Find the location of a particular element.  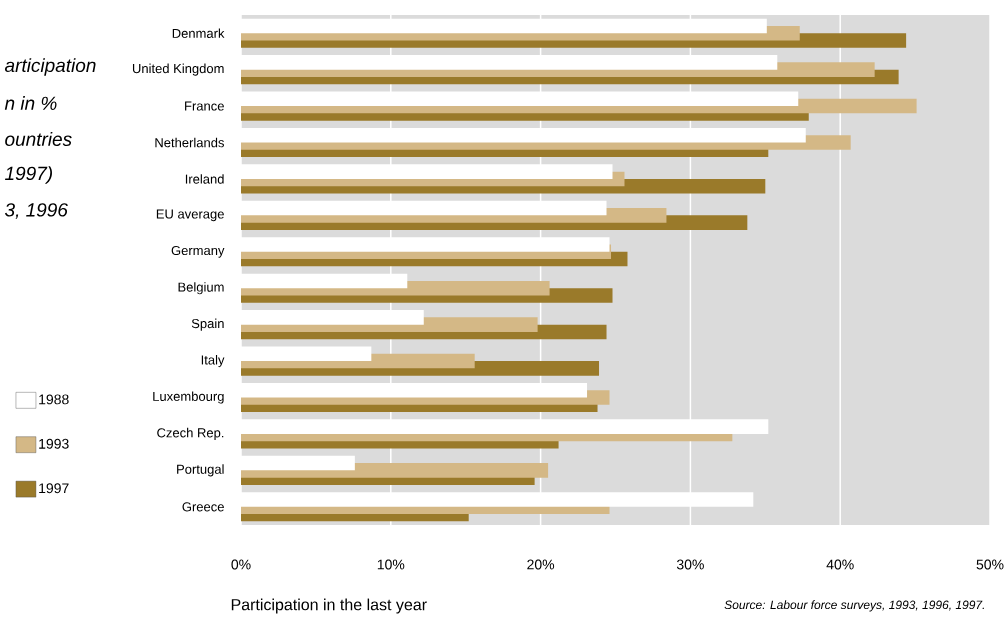

text: 3, 1996 is located at coordinates (36, 211).